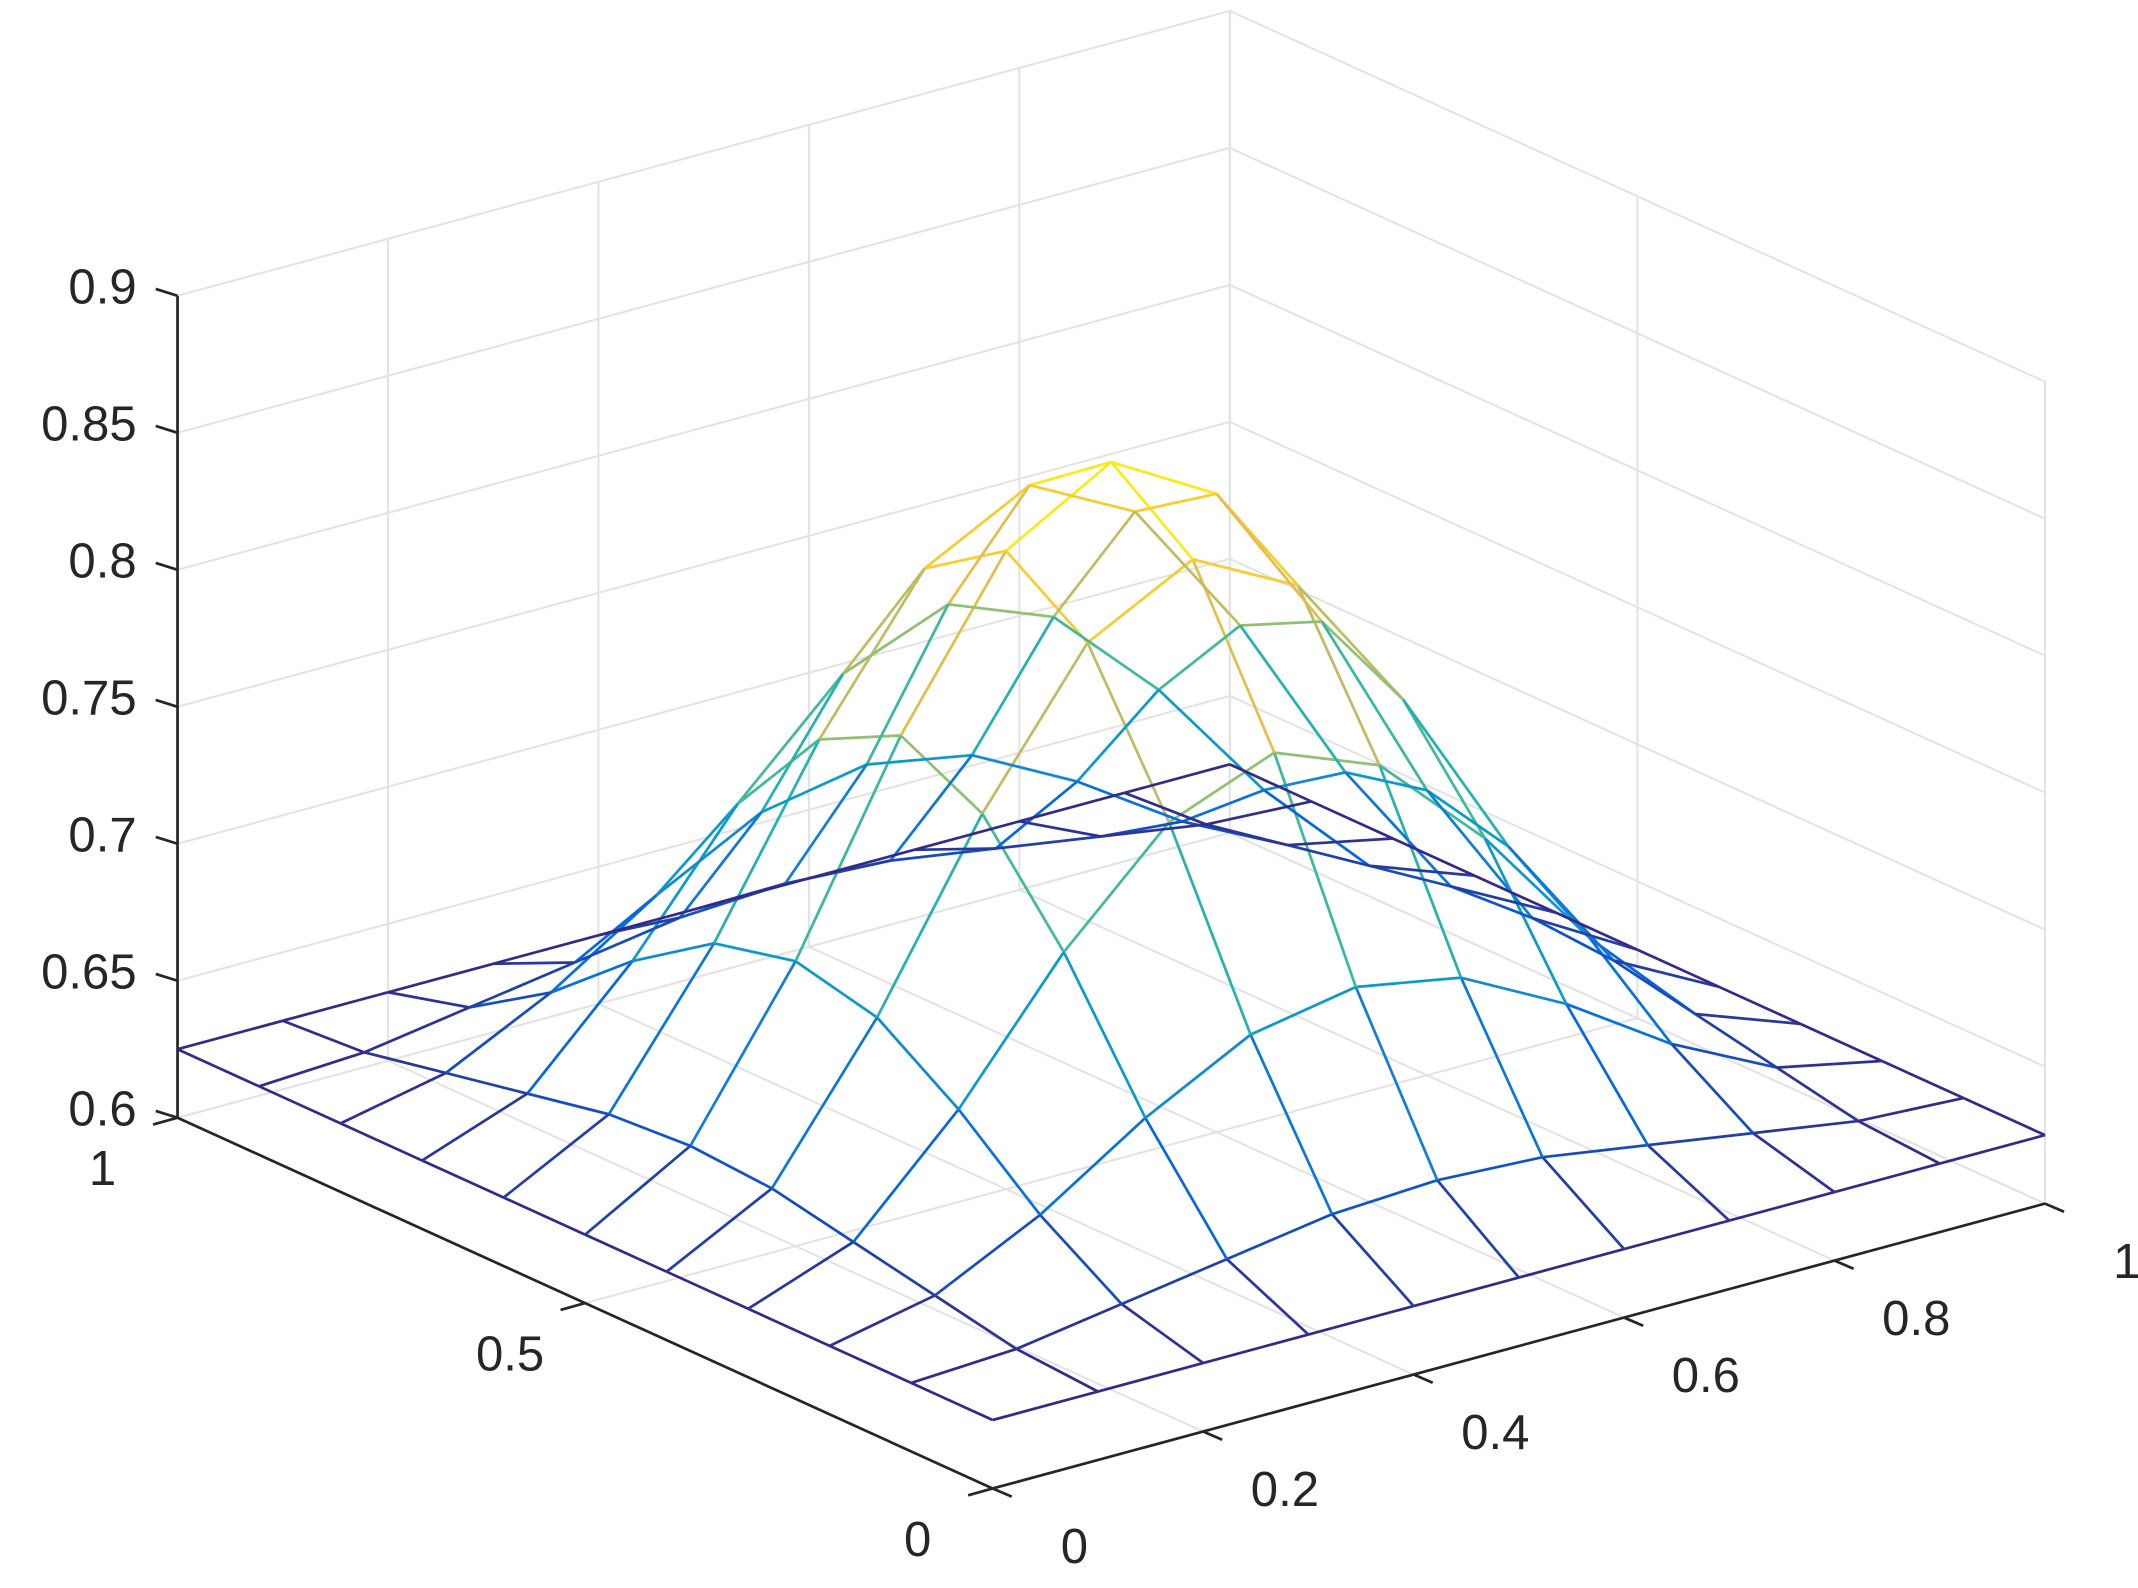 This screenshot has width=2138, height=1588. I want to click on x-tick-label: 0.2, so click(1285, 1490).